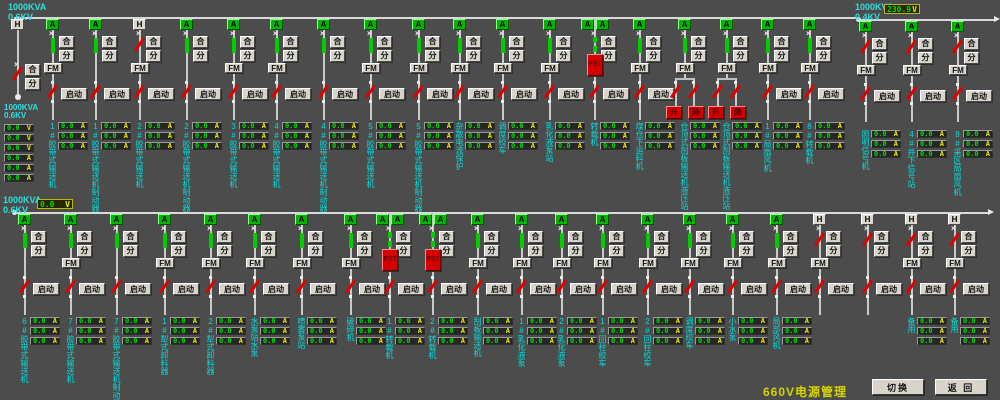 This screenshot has width=1000, height=400. I want to click on raise-button: 升, so click(716, 112).